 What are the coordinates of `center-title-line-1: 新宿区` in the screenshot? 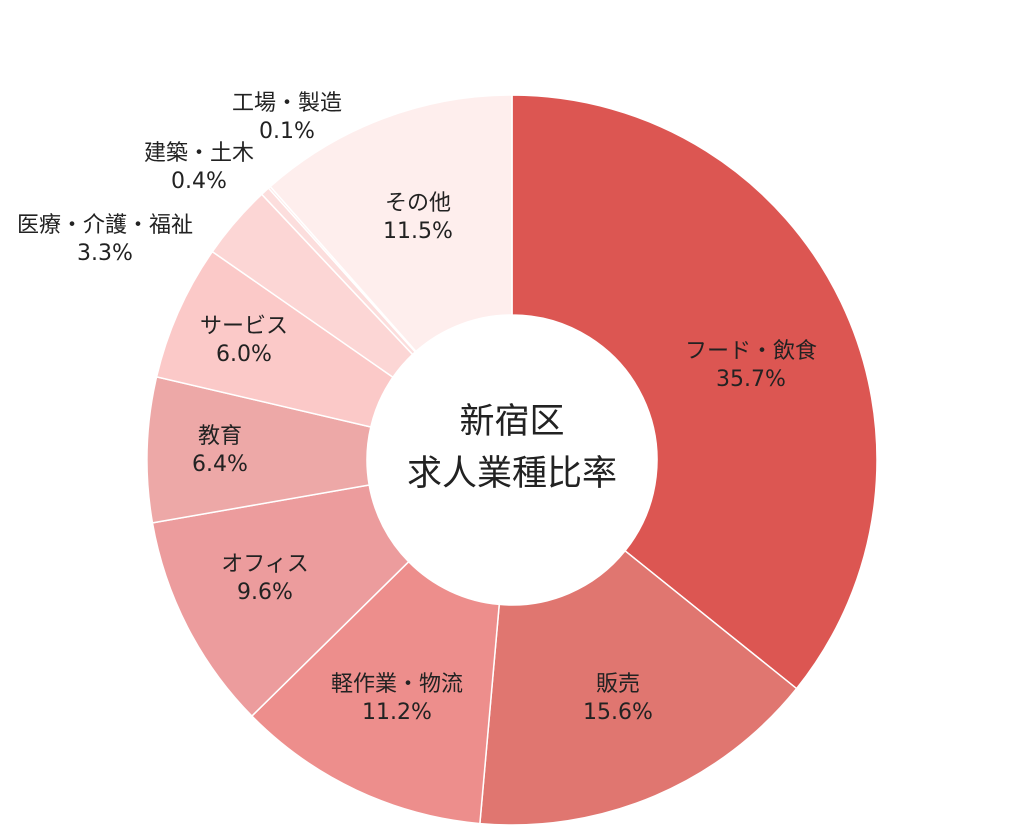 It's located at (511, 422).